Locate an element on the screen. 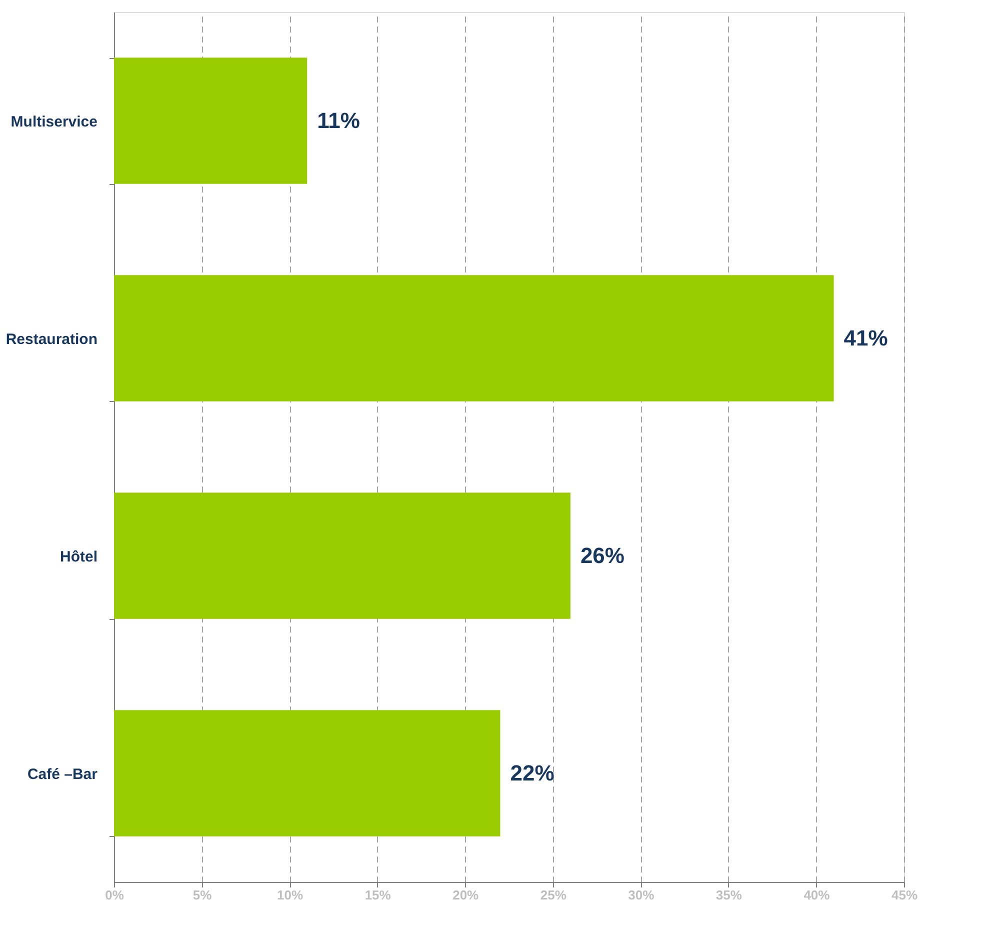 The height and width of the screenshot is (933, 987). x-tick-label: 35% is located at coordinates (729, 895).